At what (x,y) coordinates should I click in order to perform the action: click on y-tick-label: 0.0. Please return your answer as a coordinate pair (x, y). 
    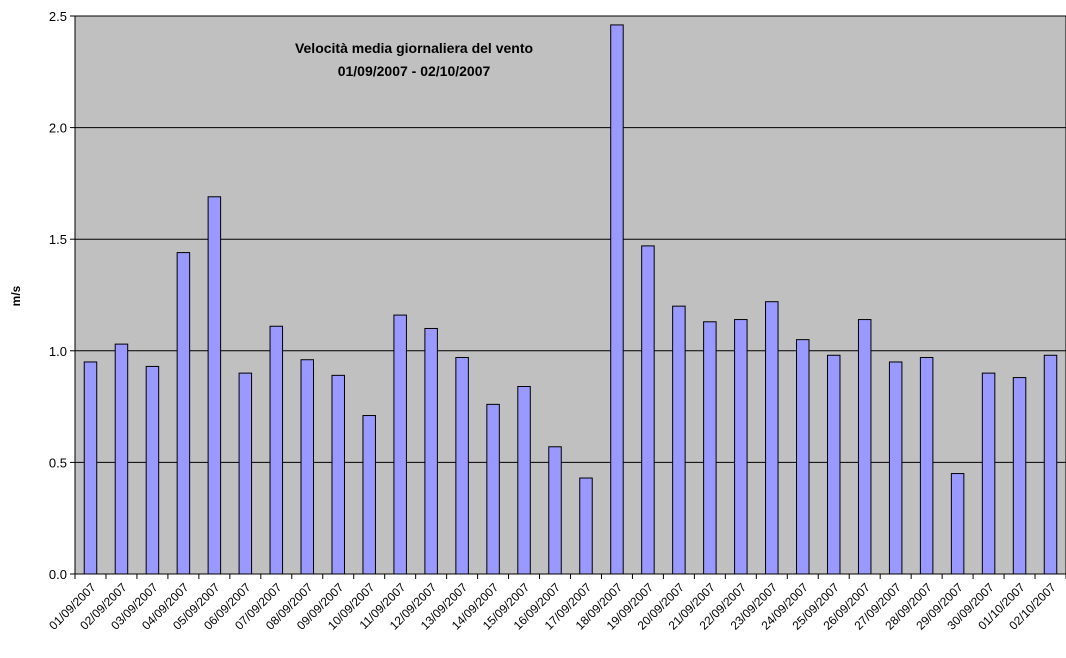
    Looking at the image, I should click on (58, 574).